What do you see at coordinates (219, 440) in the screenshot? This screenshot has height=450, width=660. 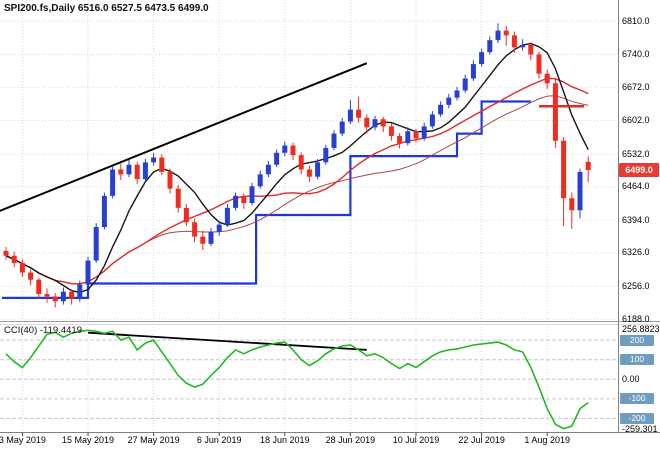 I see `time-axis-label: 6 Jun 2019` at bounding box center [219, 440].